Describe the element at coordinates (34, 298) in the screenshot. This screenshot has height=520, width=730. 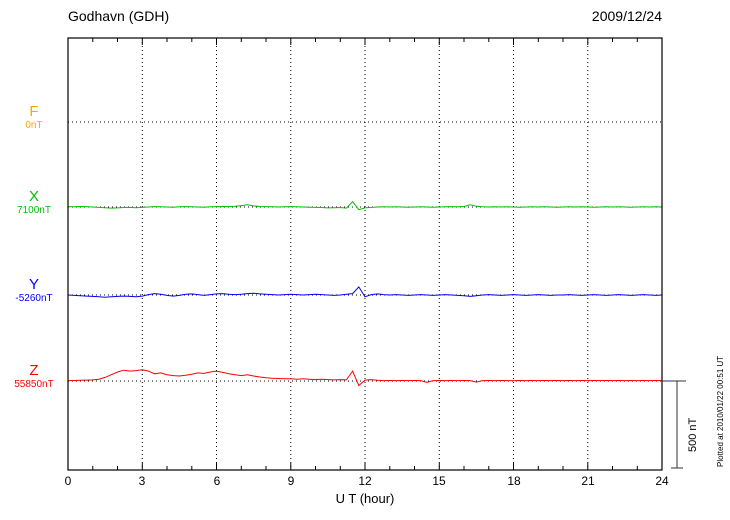
I see `series-baseline-y: -5260nT` at that location.